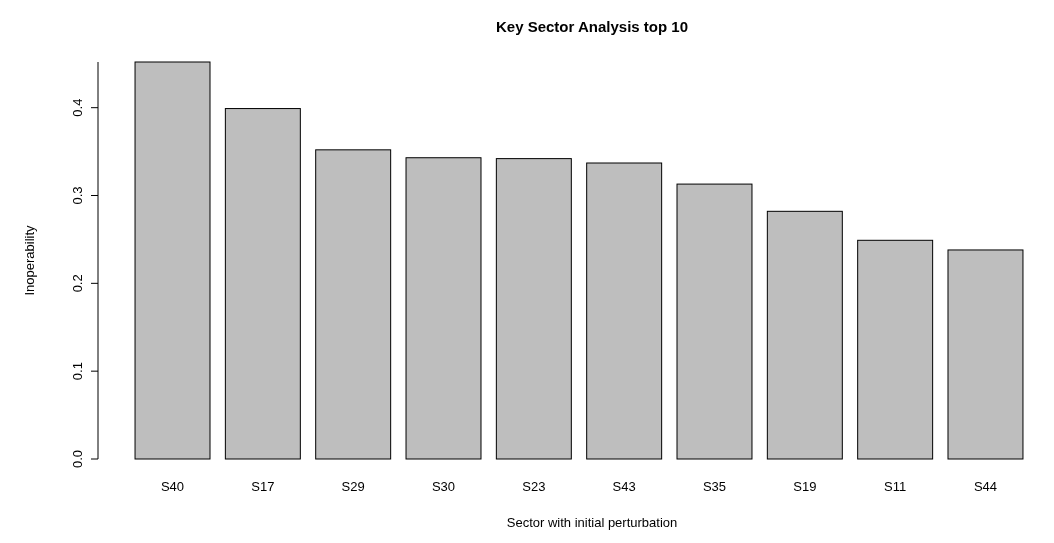 The width and height of the screenshot is (1054, 543). What do you see at coordinates (895, 486) in the screenshot?
I see `x-tick-label: S11` at bounding box center [895, 486].